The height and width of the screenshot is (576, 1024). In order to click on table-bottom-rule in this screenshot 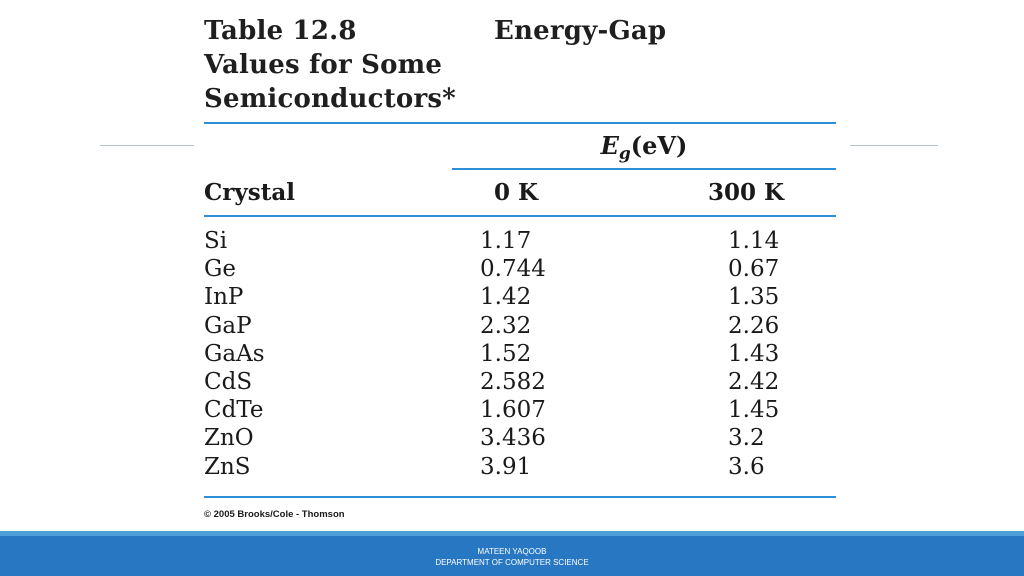, I will do `click(520, 497)`.